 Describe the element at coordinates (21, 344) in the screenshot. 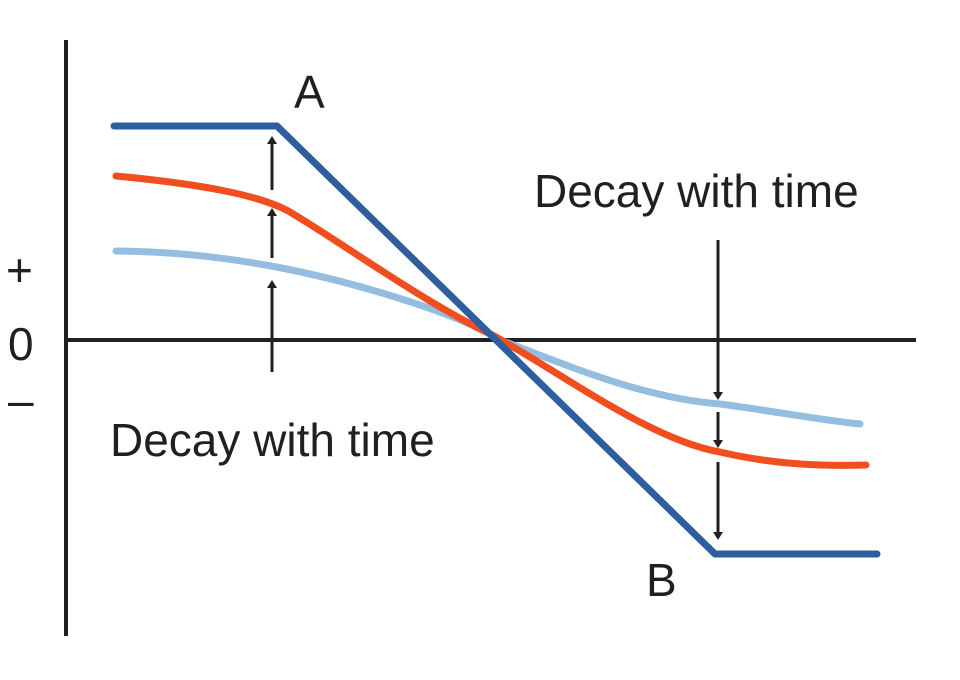

I see `label-zero: 0` at that location.